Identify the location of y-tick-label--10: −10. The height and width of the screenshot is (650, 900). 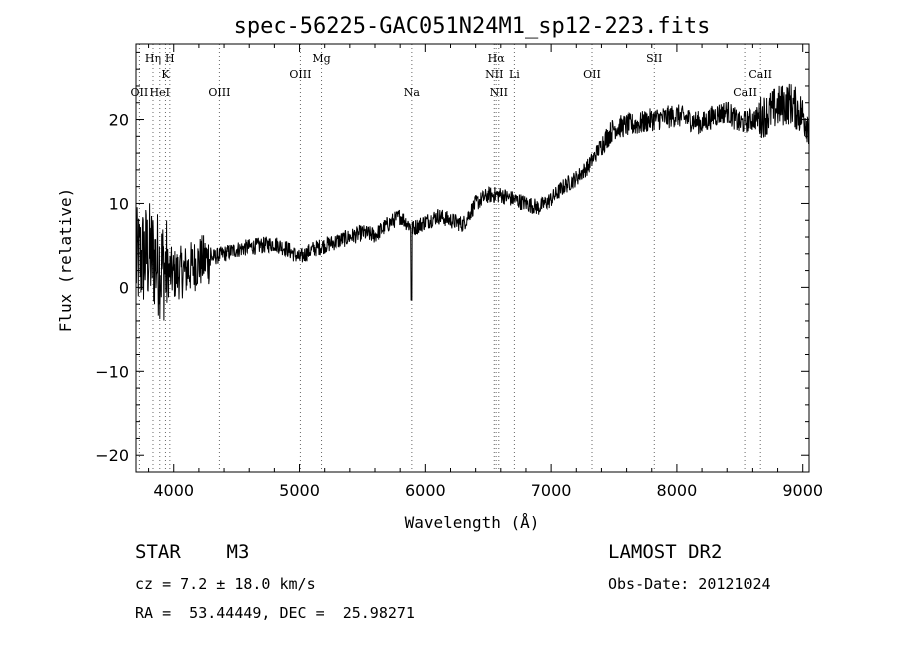
(112, 371).